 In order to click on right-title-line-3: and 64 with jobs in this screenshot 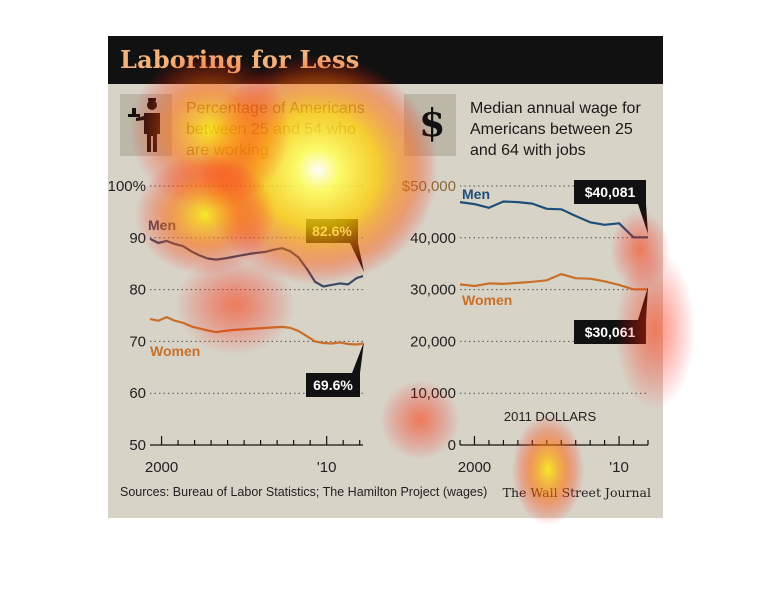, I will do `click(528, 150)`.